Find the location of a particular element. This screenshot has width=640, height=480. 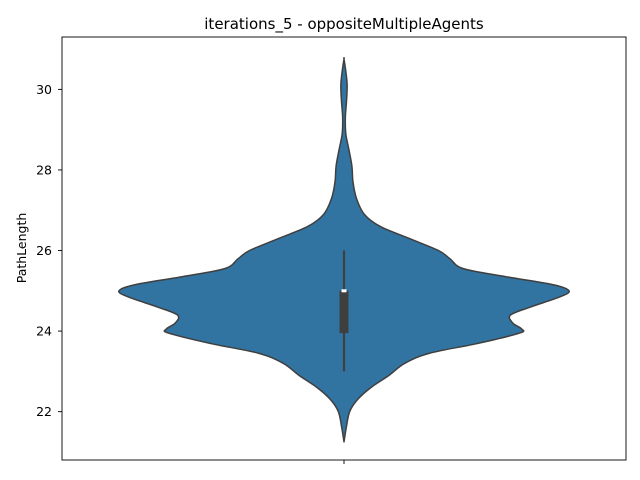

y-tick-label: 24 is located at coordinates (44, 331).